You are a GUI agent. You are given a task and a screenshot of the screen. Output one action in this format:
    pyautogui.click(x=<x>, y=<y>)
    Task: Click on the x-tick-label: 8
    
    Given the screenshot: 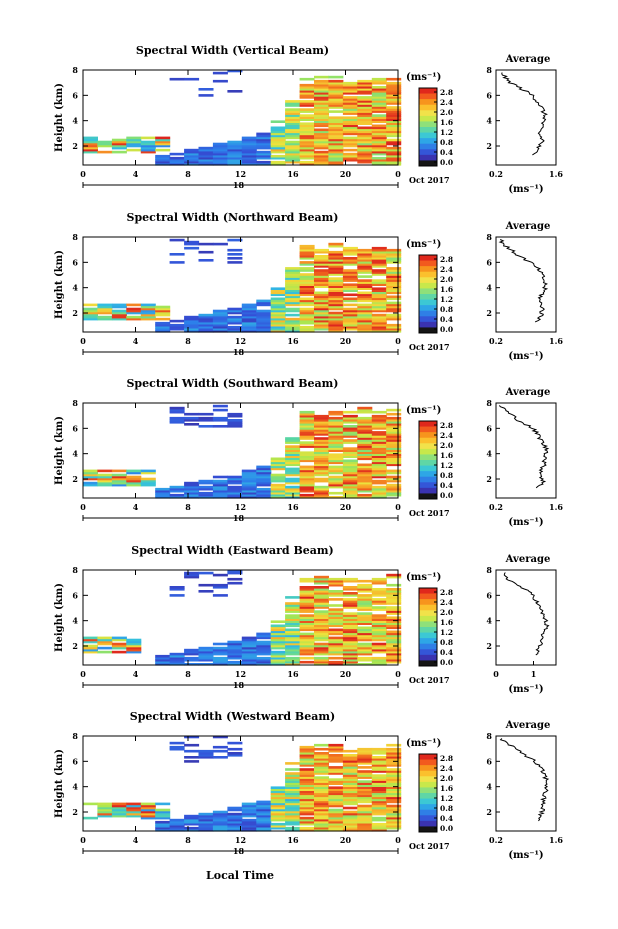 What is the action you would take?
    pyautogui.click(x=188, y=341)
    